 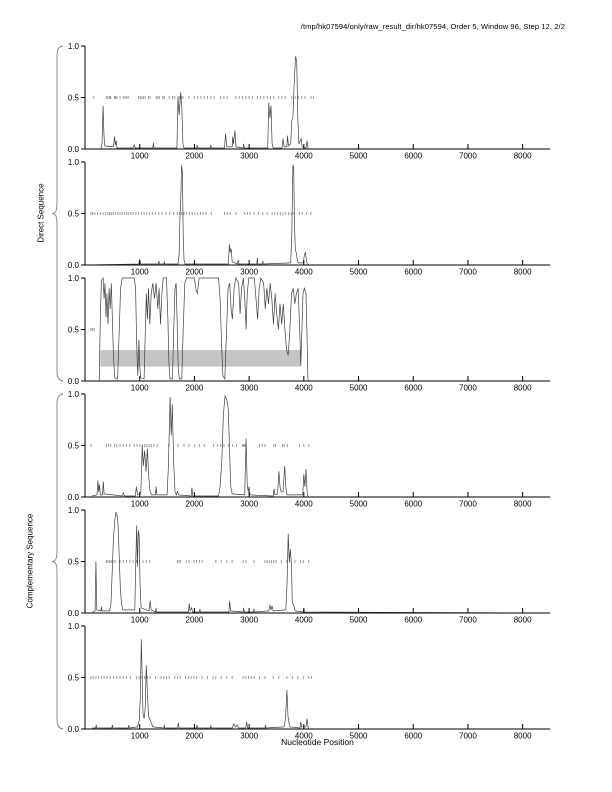 I want to click on complementary-sequence-brace, so click(x=57, y=561).